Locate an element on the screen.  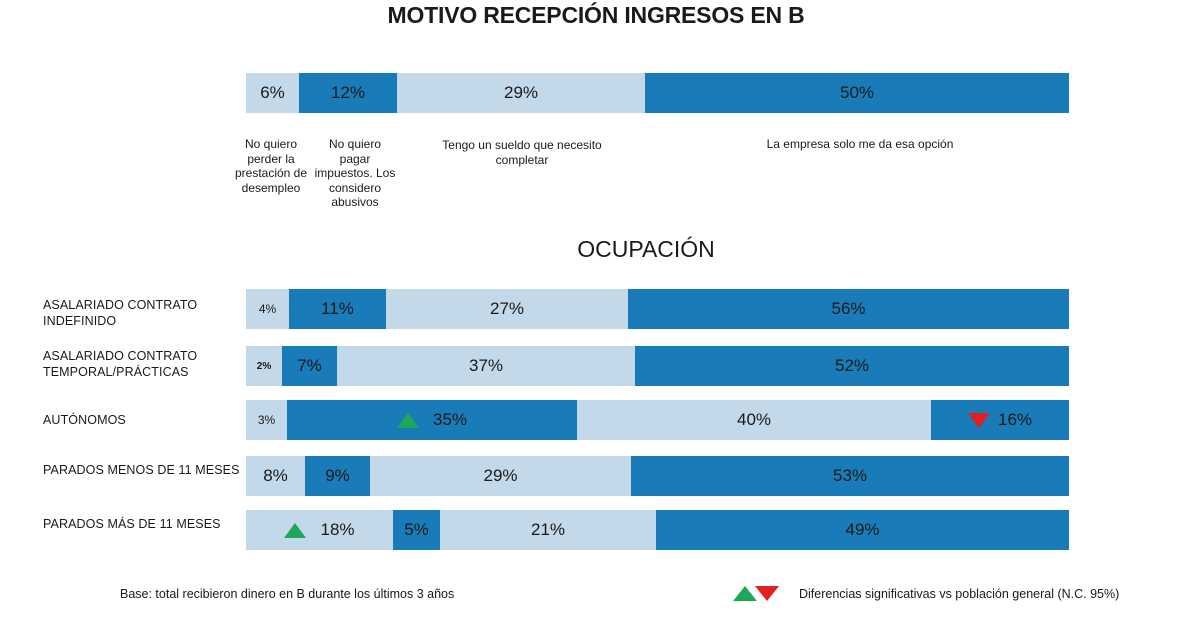
row-bar: 18% 5% 21% 49% is located at coordinates (657, 530).